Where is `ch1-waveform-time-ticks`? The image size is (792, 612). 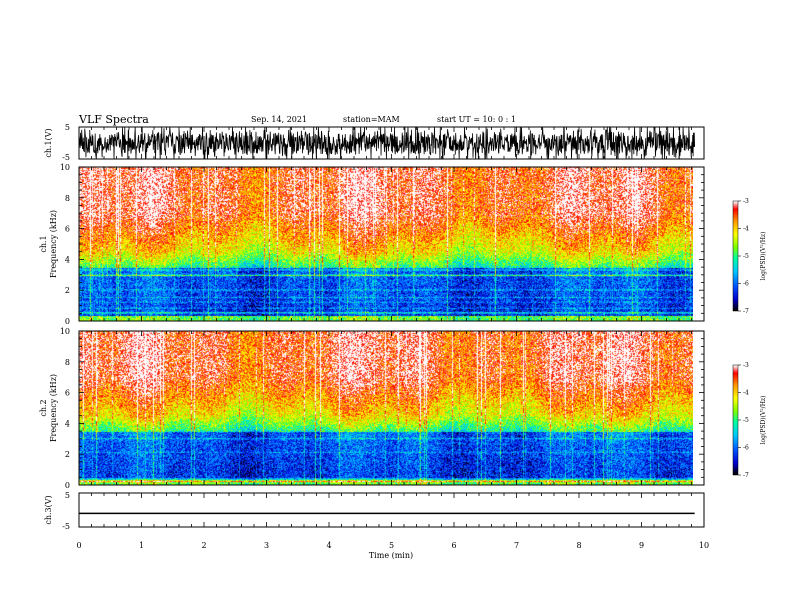 ch1-waveform-time-ticks is located at coordinates (391, 143).